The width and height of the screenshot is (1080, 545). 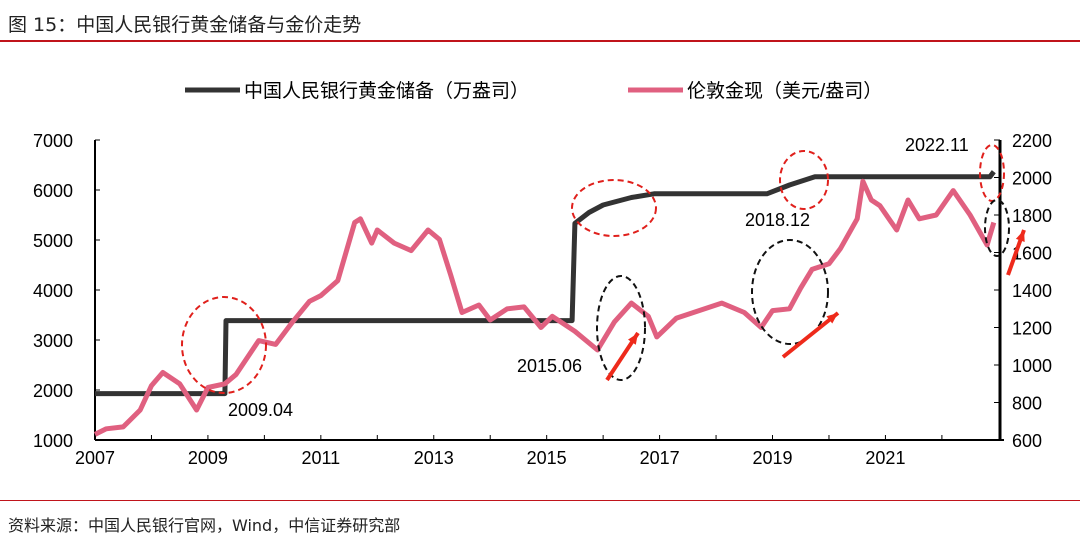 I want to click on x-tick-label: 2015, so click(x=547, y=458).